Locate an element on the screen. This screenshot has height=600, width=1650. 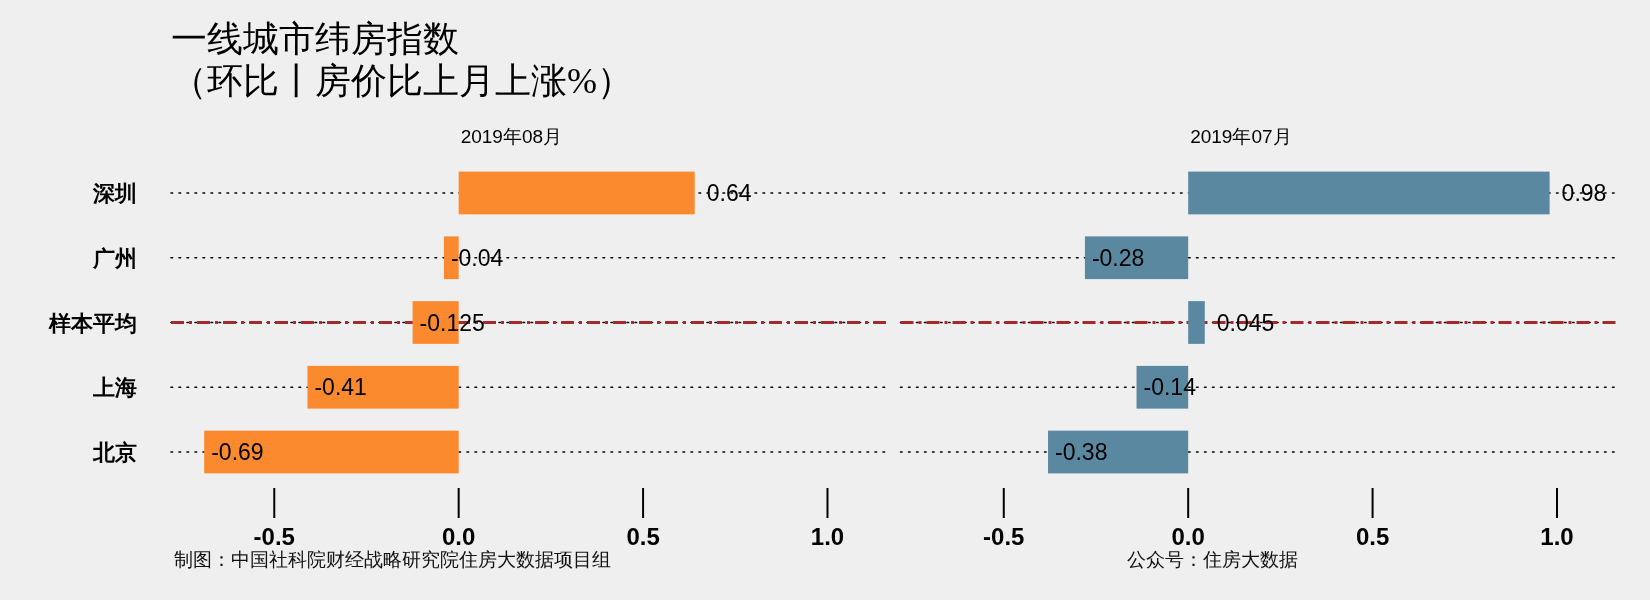
data-label: -0.38 is located at coordinates (1081, 452).